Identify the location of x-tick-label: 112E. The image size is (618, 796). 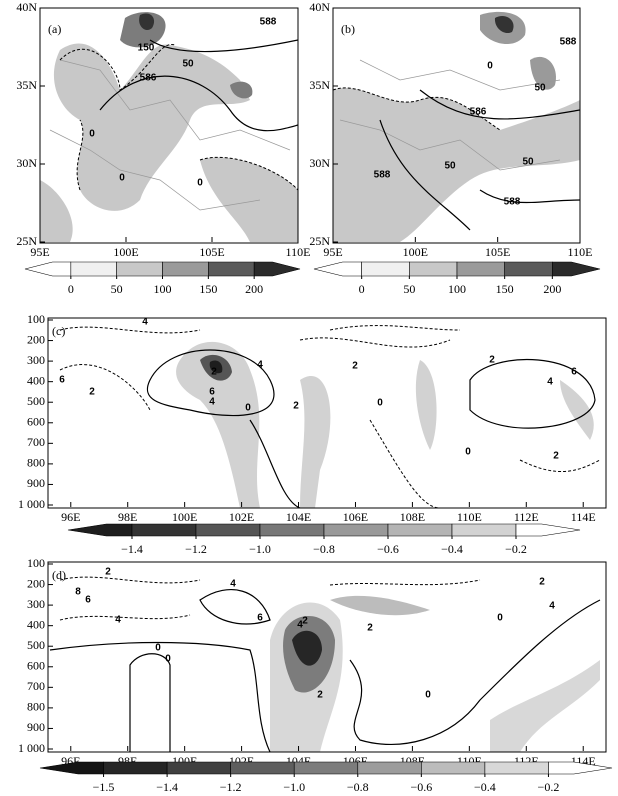
(526, 517).